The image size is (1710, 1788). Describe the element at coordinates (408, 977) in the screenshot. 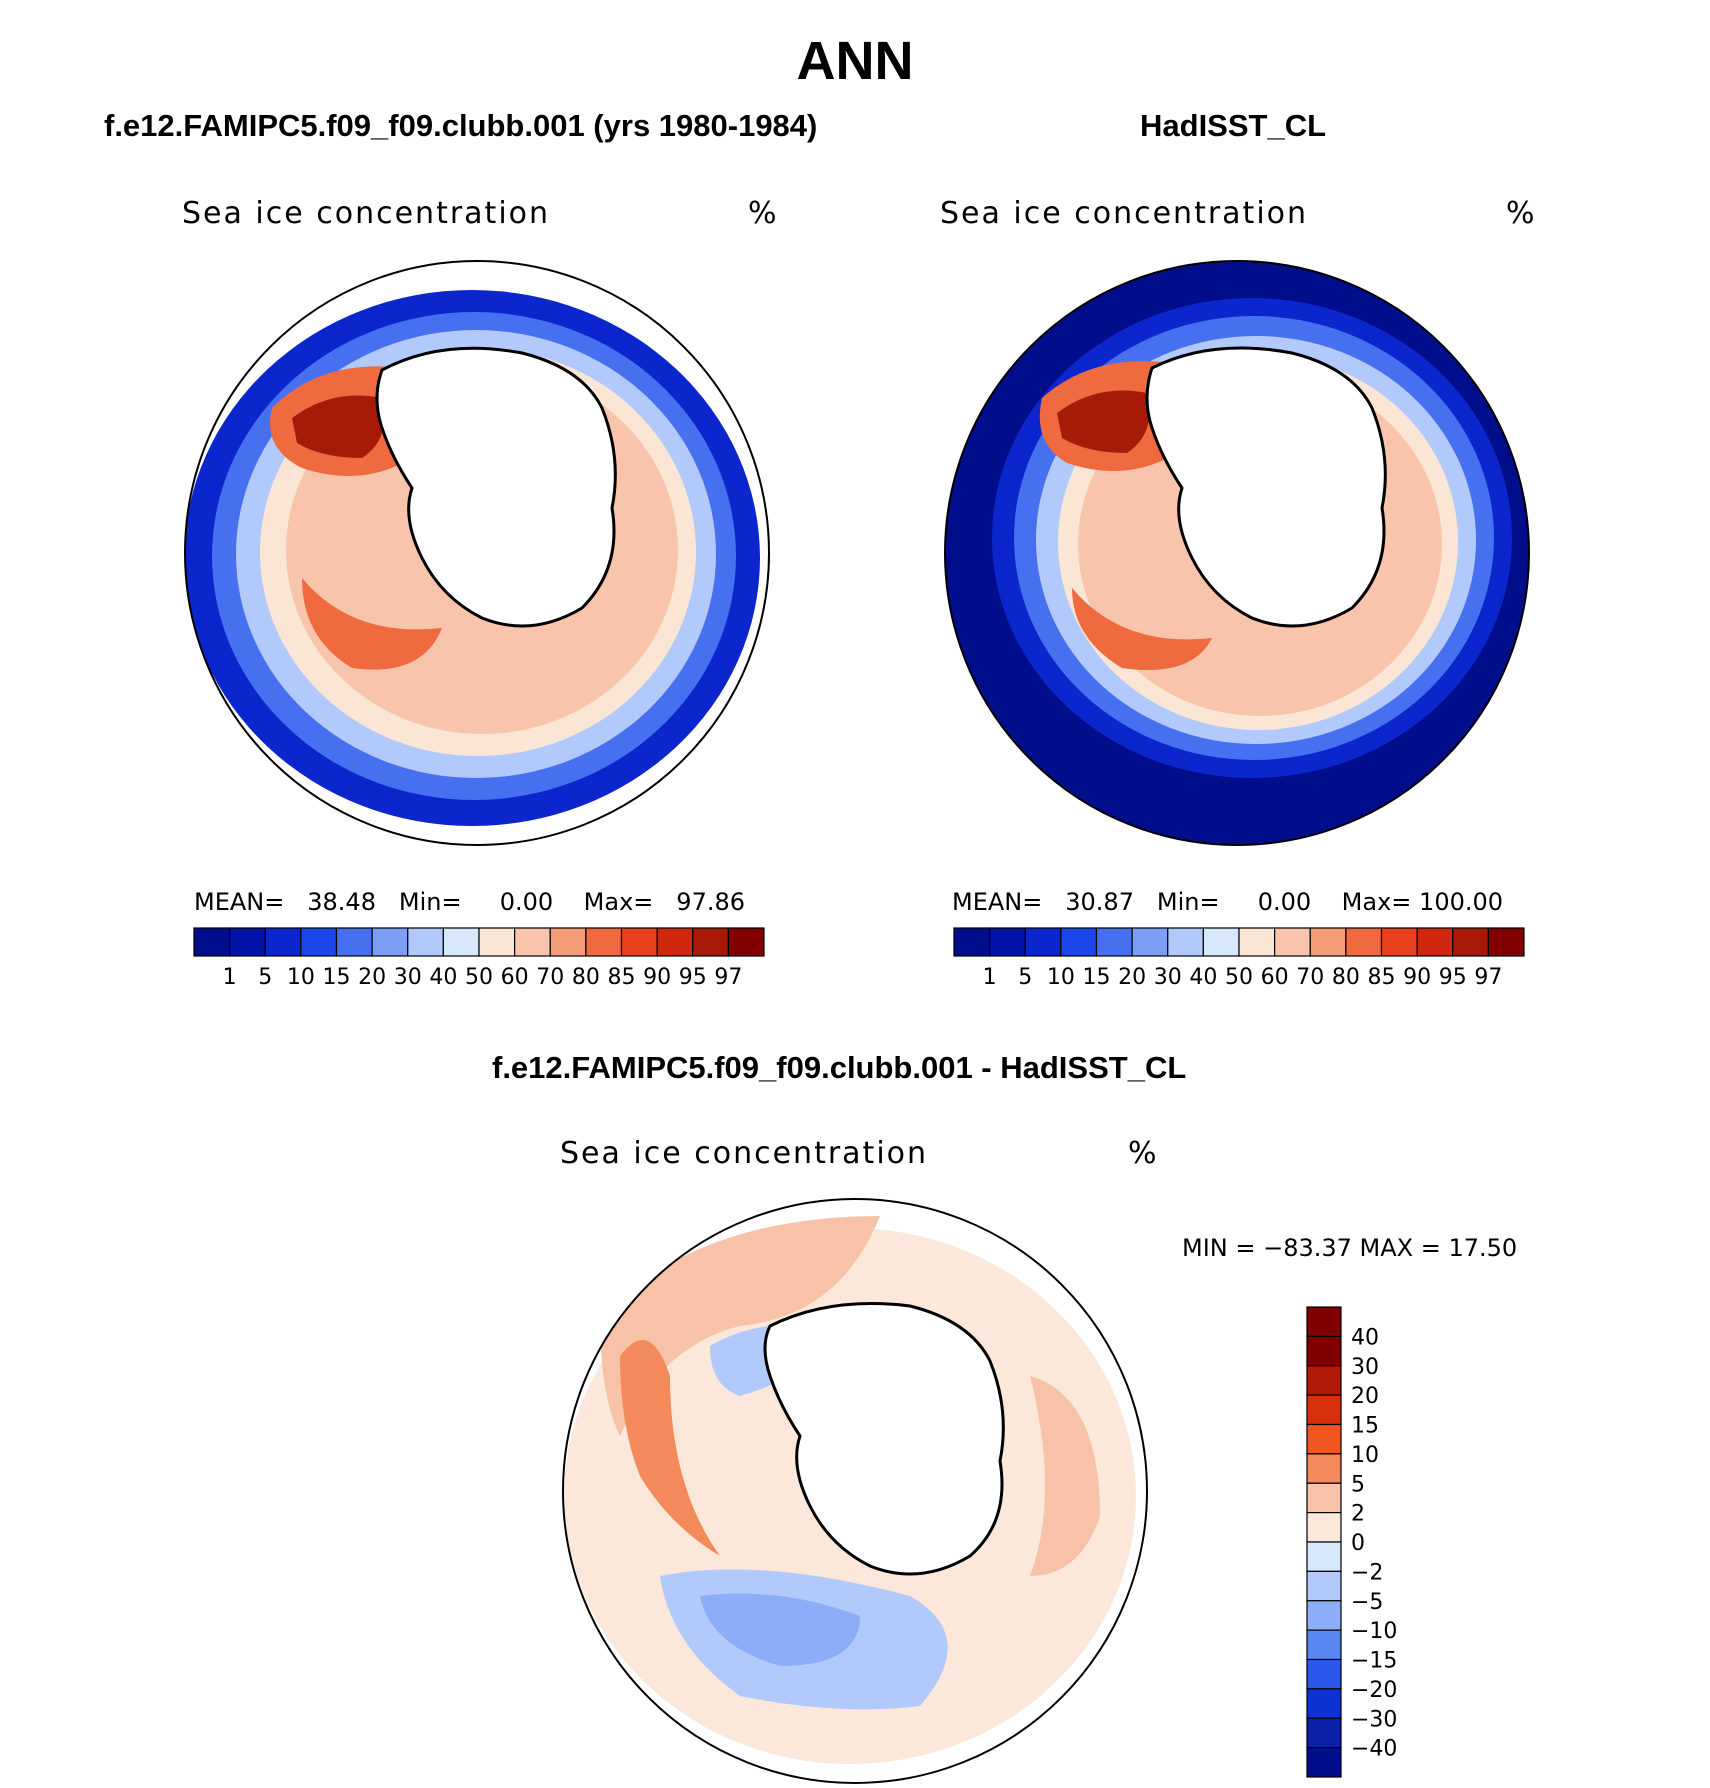

I see `colorbar-tick-label: 30` at that location.